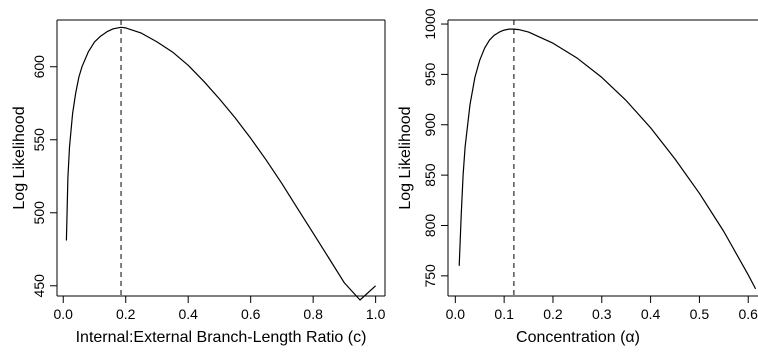  What do you see at coordinates (430, 175) in the screenshot?
I see `y-tick-label: 850` at bounding box center [430, 175].